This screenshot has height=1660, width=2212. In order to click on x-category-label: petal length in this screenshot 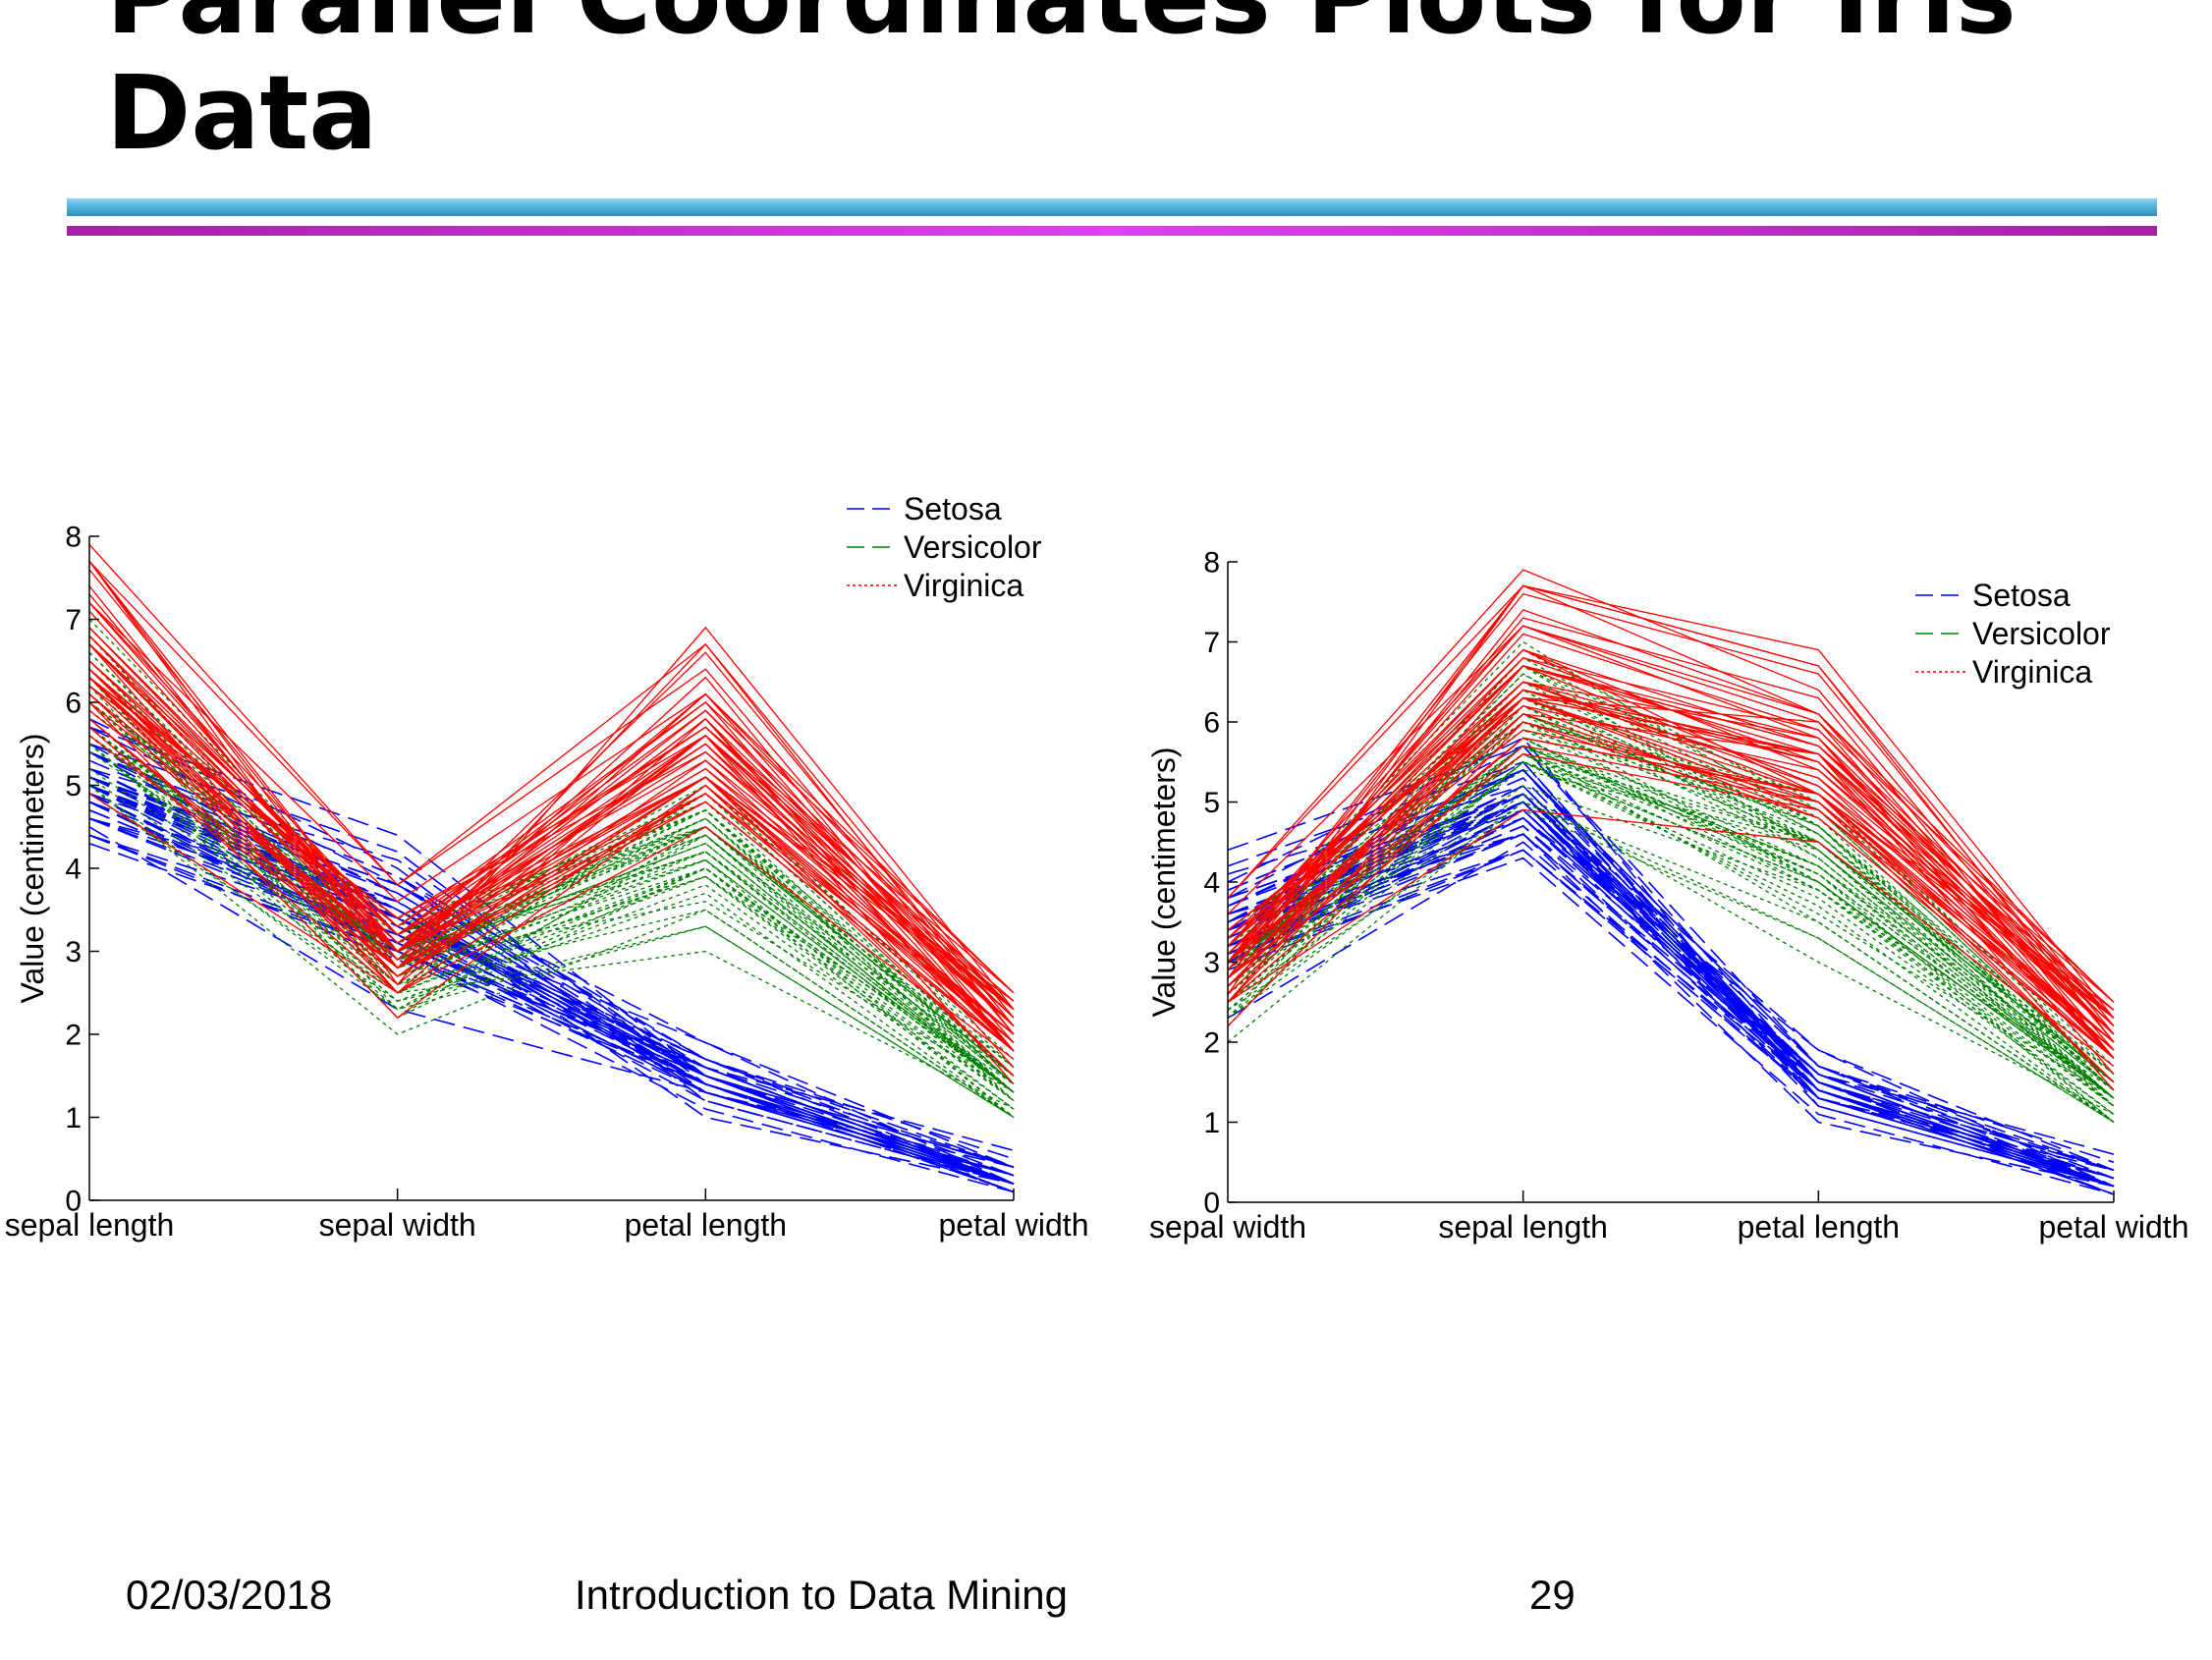, I will do `click(1819, 1227)`.